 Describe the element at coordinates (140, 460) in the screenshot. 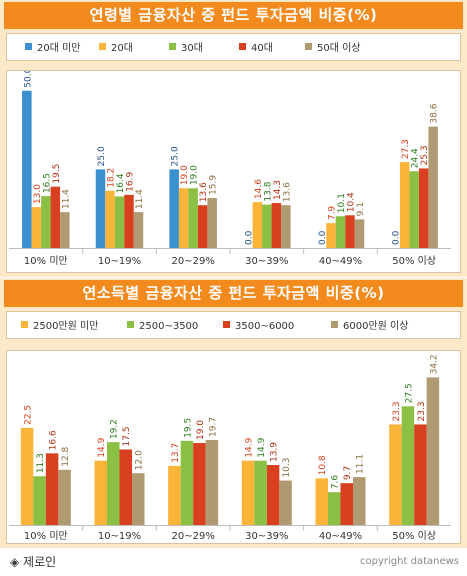

I see `data-label: 12.0` at that location.